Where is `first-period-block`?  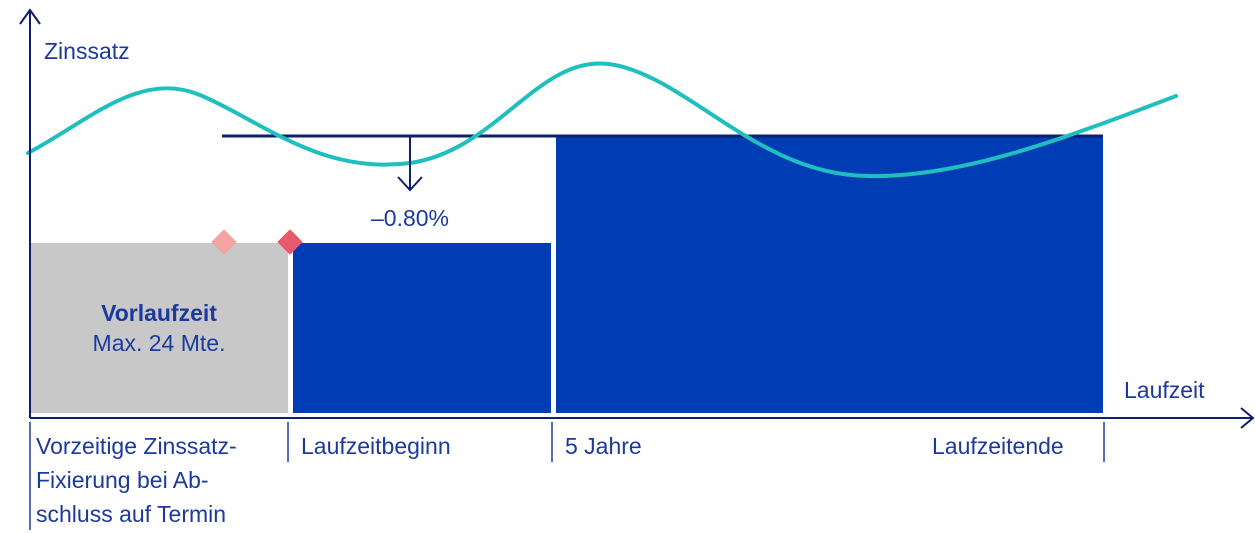
first-period-block is located at coordinates (422, 328).